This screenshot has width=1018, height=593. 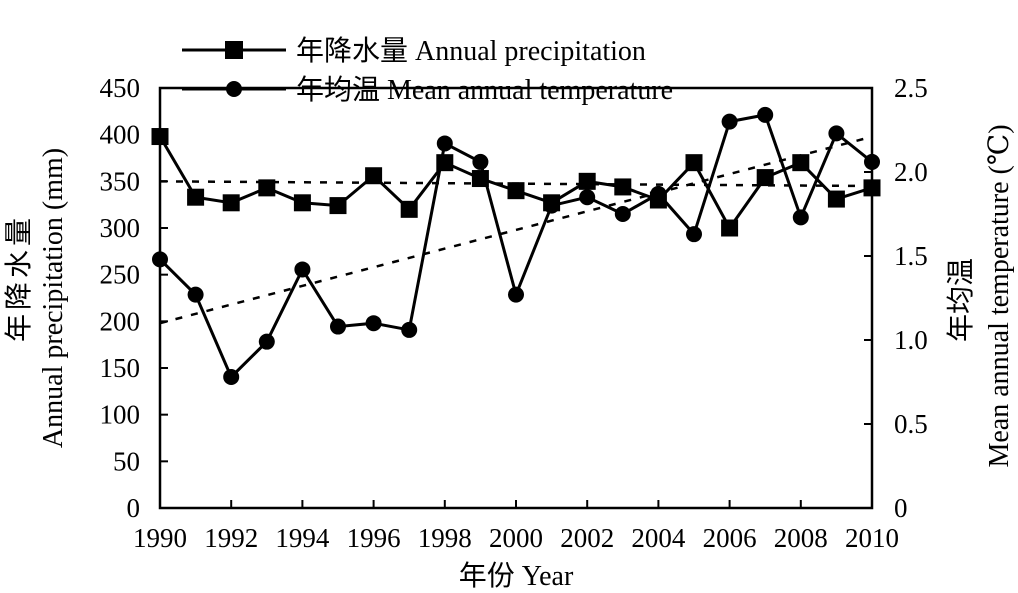 What do you see at coordinates (765, 178) in the screenshot?
I see `point-precip-2007` at bounding box center [765, 178].